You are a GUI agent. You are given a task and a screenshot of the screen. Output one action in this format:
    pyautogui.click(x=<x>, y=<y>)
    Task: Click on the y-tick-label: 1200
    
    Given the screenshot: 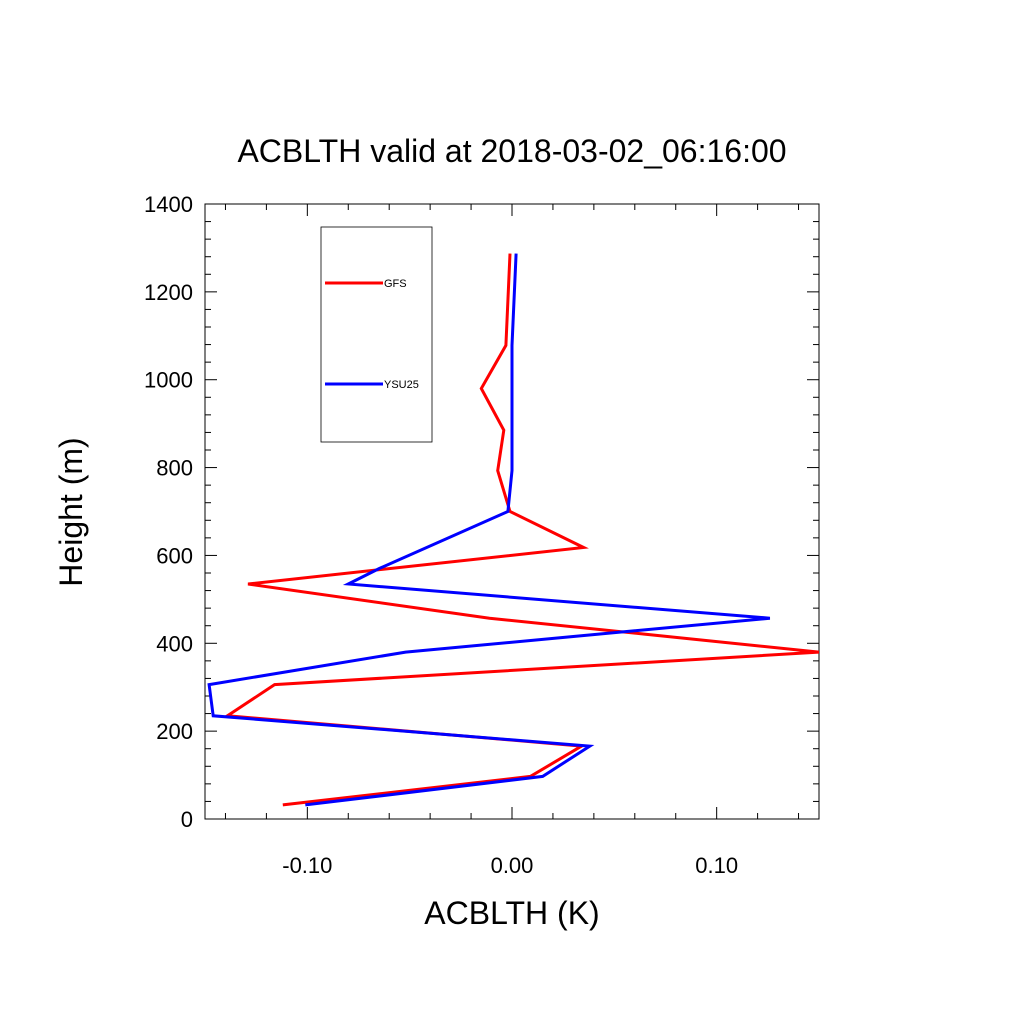 What is the action you would take?
    pyautogui.click(x=168, y=292)
    